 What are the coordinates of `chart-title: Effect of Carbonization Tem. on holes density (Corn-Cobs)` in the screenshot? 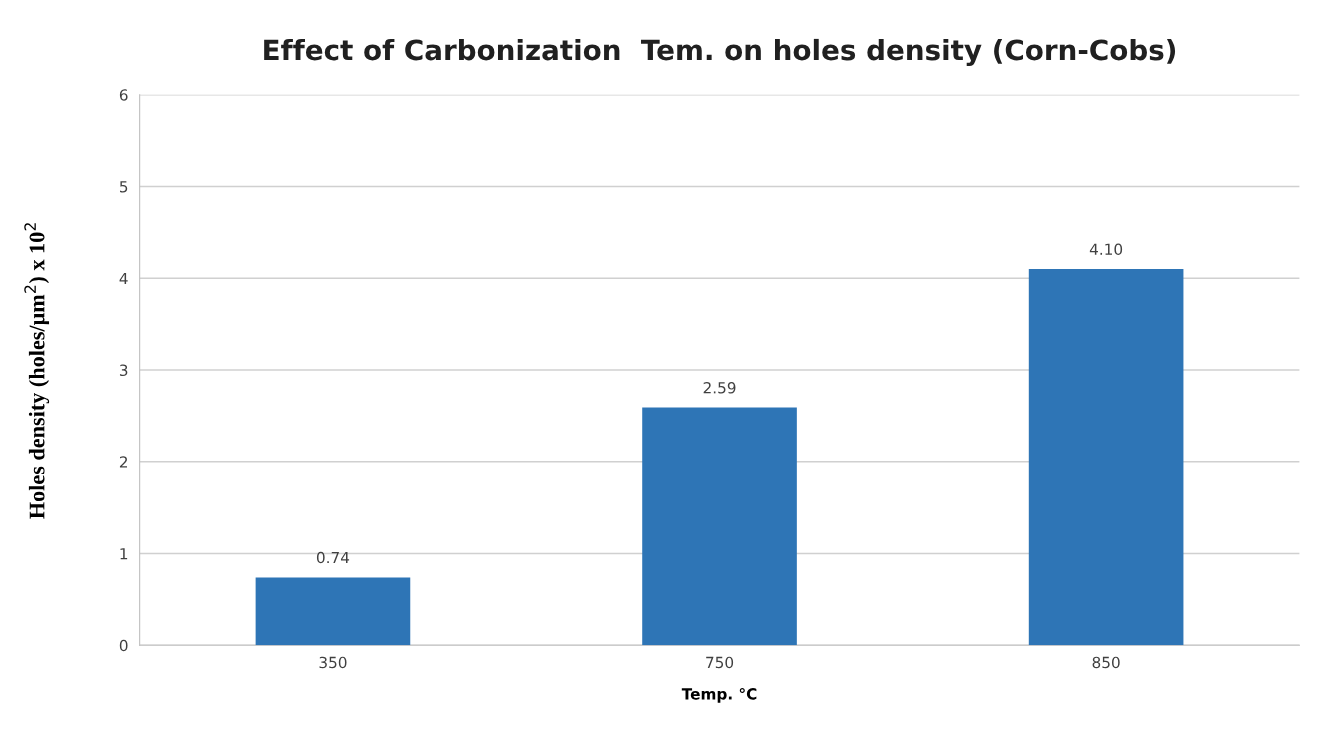 It's located at (720, 52).